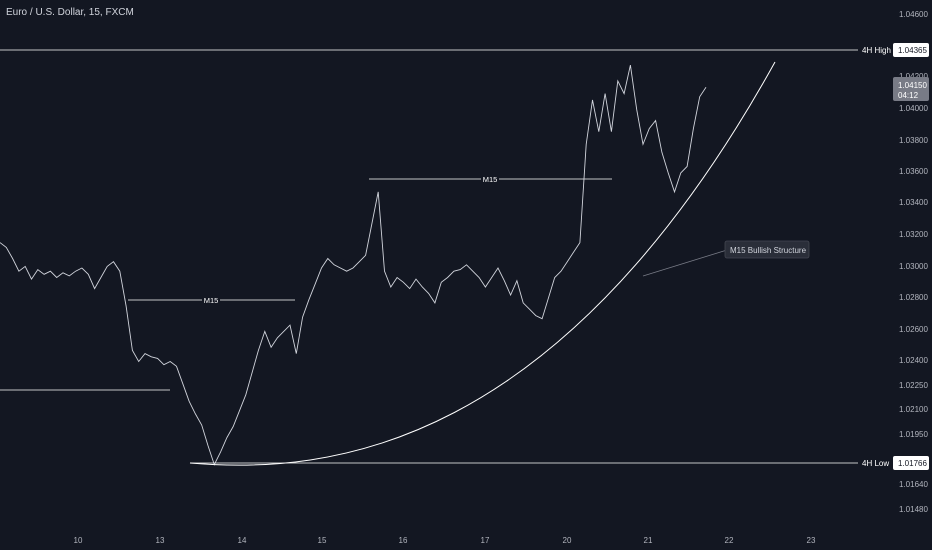 Image resolution: width=932 pixels, height=550 pixels. What do you see at coordinates (78, 540) in the screenshot?
I see `x-tick-label: 10` at bounding box center [78, 540].